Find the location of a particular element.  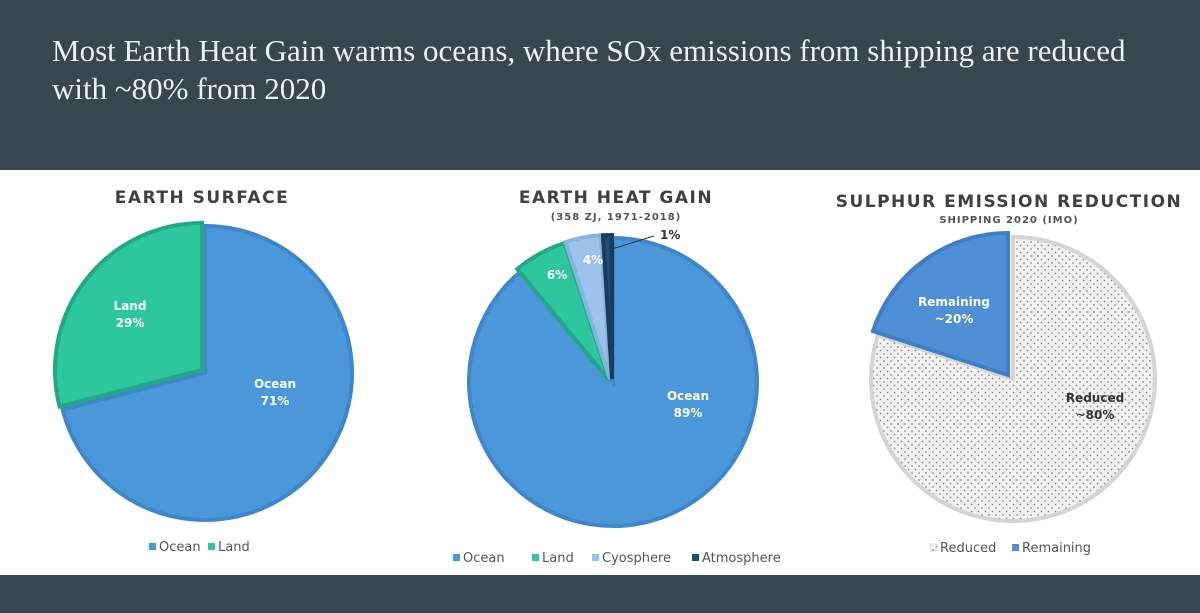

atmosphere-leader-line is located at coordinates (633, 242).